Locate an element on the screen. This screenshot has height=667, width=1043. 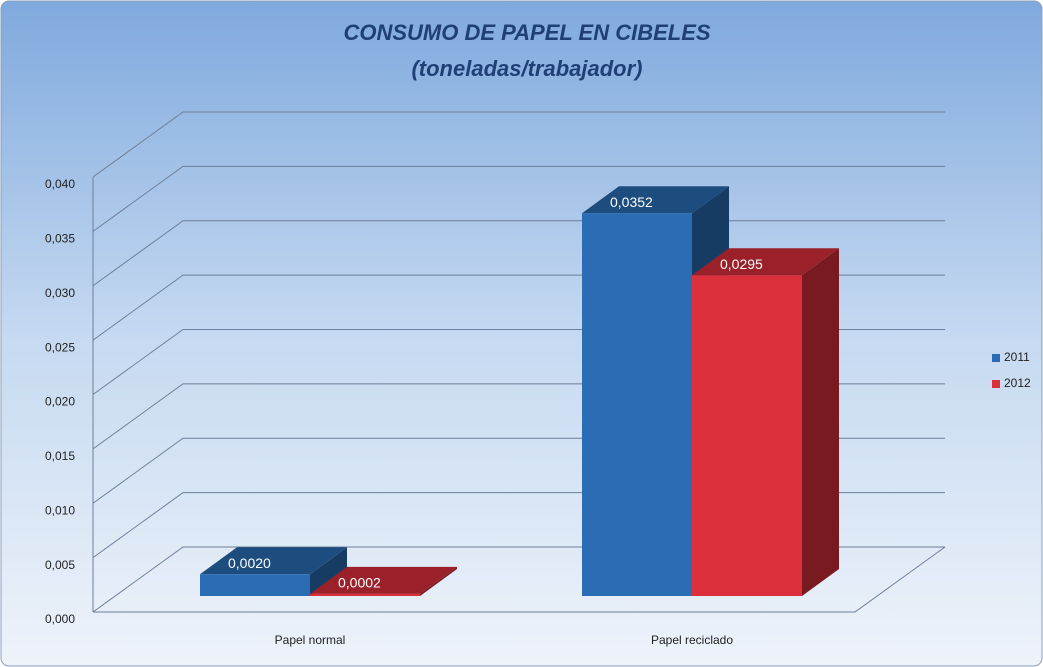
y-tick-label: 0,000 is located at coordinates (60, 619).